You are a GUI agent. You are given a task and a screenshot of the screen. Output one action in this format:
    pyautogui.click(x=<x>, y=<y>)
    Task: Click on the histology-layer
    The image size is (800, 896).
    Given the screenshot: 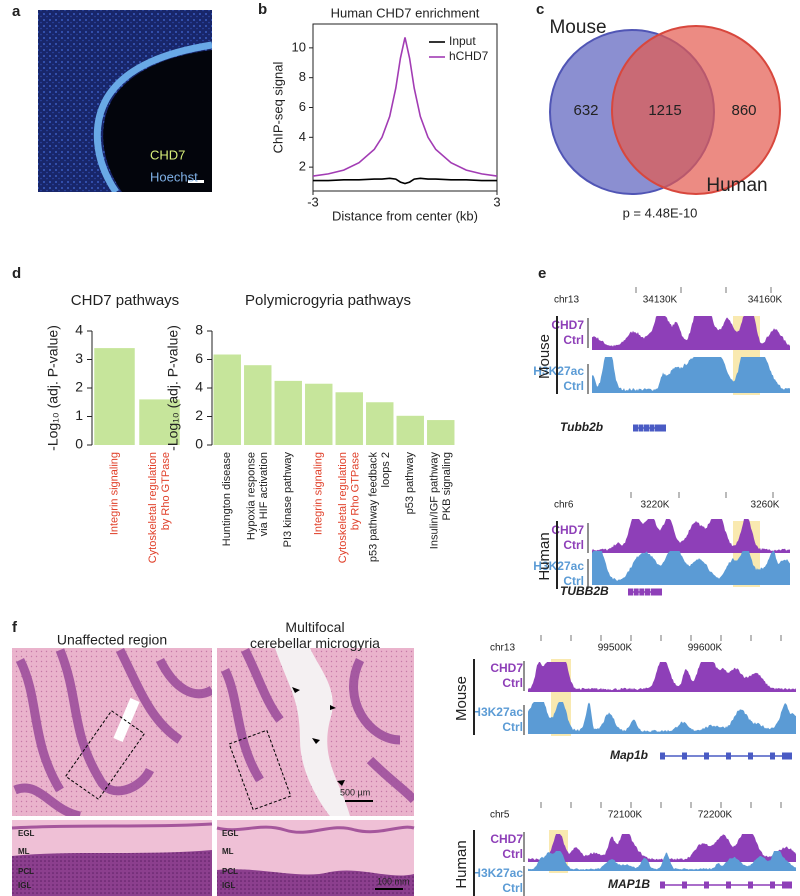 What is the action you would take?
    pyautogui.click(x=315, y=882)
    